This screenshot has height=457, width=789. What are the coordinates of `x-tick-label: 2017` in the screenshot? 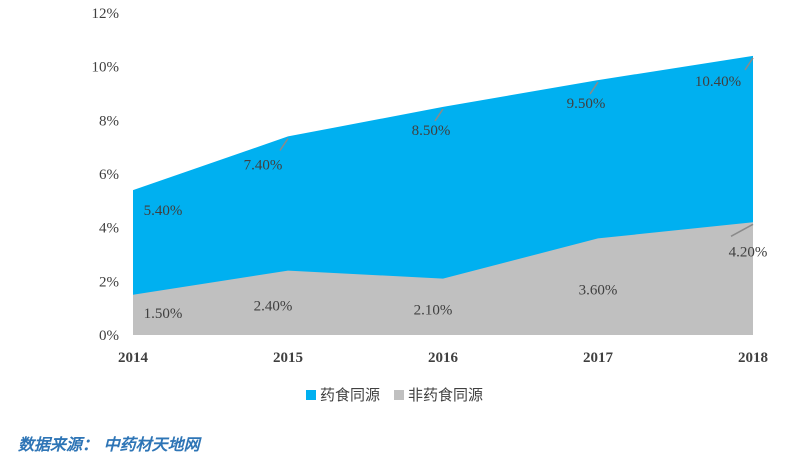 It's located at (598, 358).